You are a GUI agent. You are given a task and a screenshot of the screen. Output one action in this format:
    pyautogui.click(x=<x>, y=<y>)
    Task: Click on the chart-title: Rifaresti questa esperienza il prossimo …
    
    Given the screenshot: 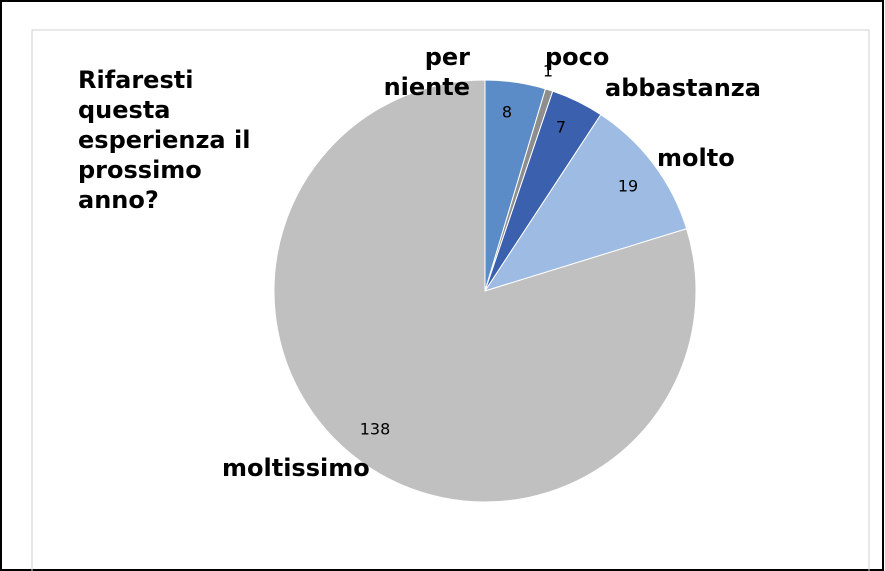 What is the action you would take?
    pyautogui.click(x=164, y=140)
    